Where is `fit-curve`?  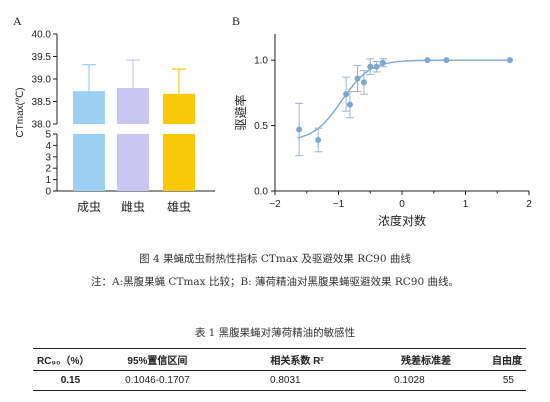
fit-curve is located at coordinates (404, 99).